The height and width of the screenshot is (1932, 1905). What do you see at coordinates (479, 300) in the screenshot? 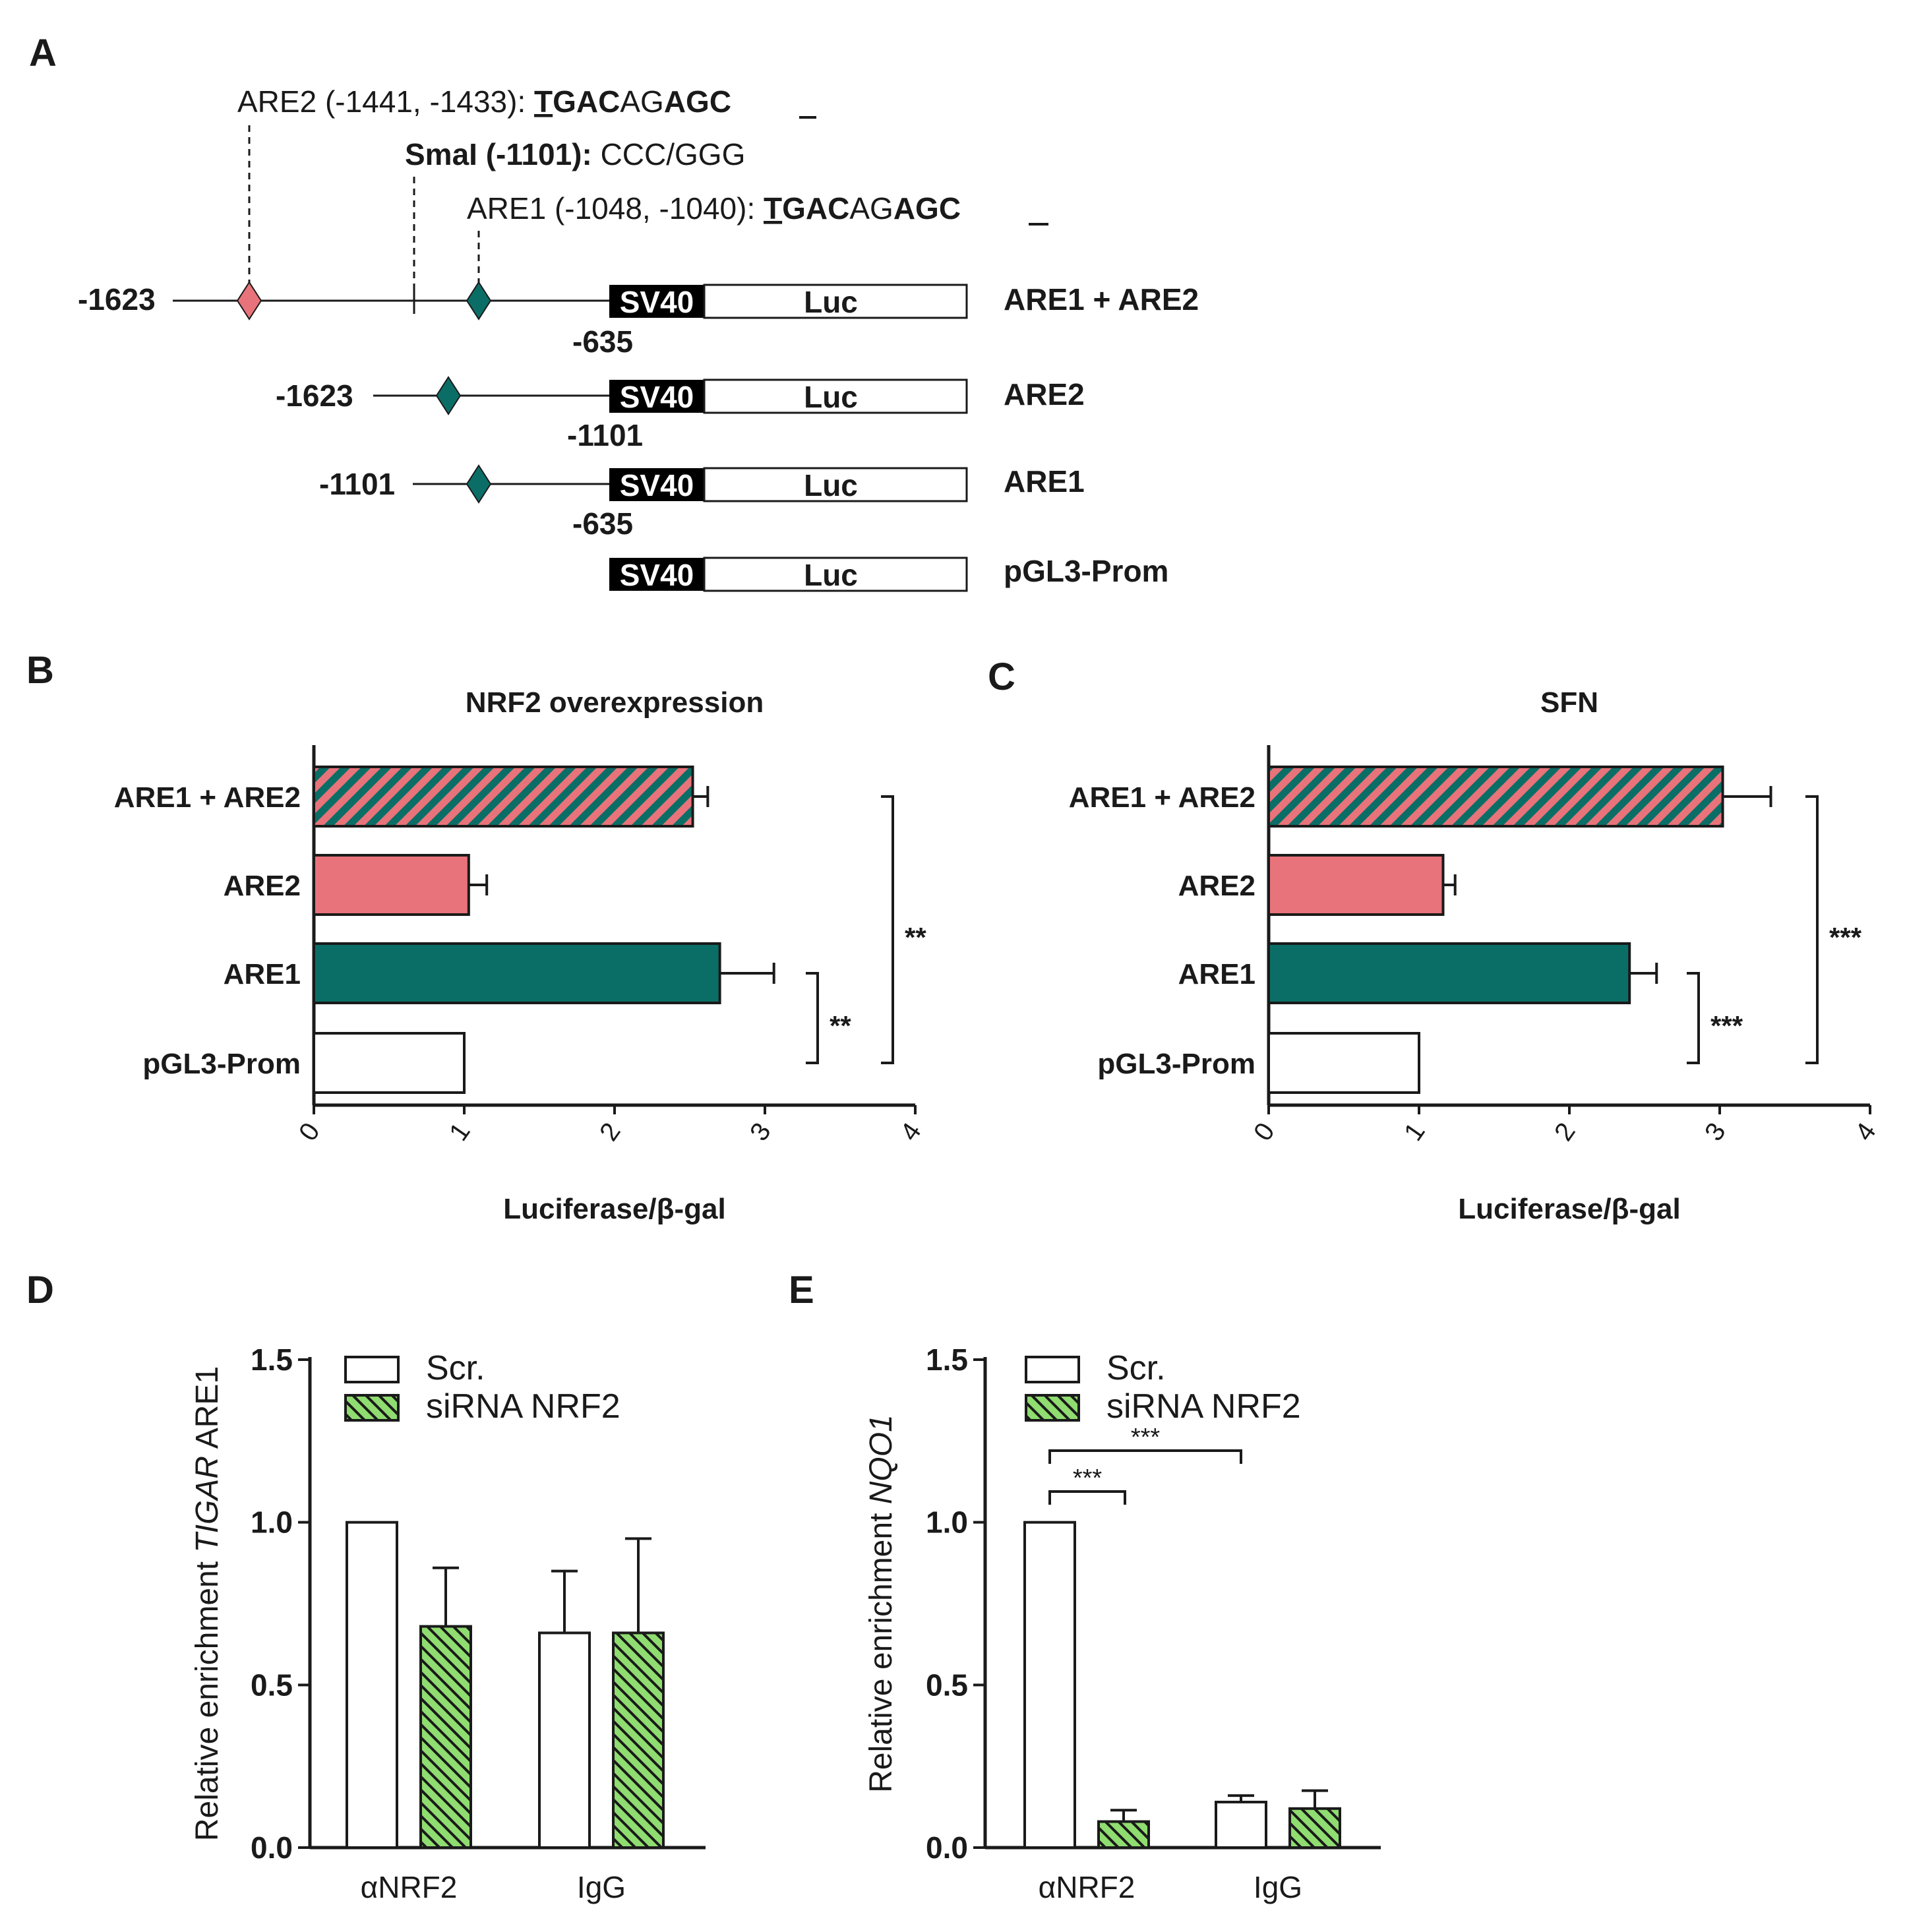
I see `are1-diamond-teal` at bounding box center [479, 300].